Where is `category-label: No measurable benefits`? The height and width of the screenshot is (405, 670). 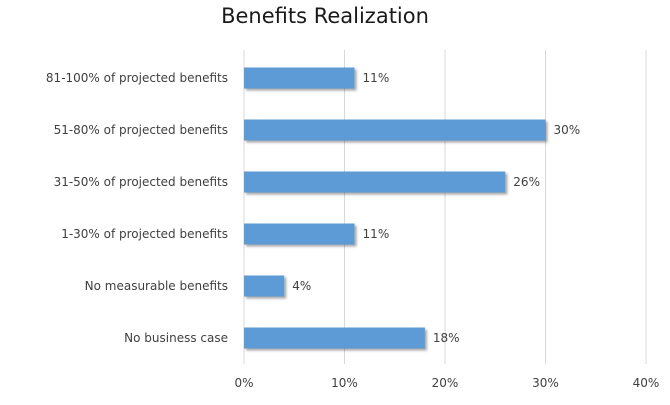 category-label: No measurable benefits is located at coordinates (156, 286).